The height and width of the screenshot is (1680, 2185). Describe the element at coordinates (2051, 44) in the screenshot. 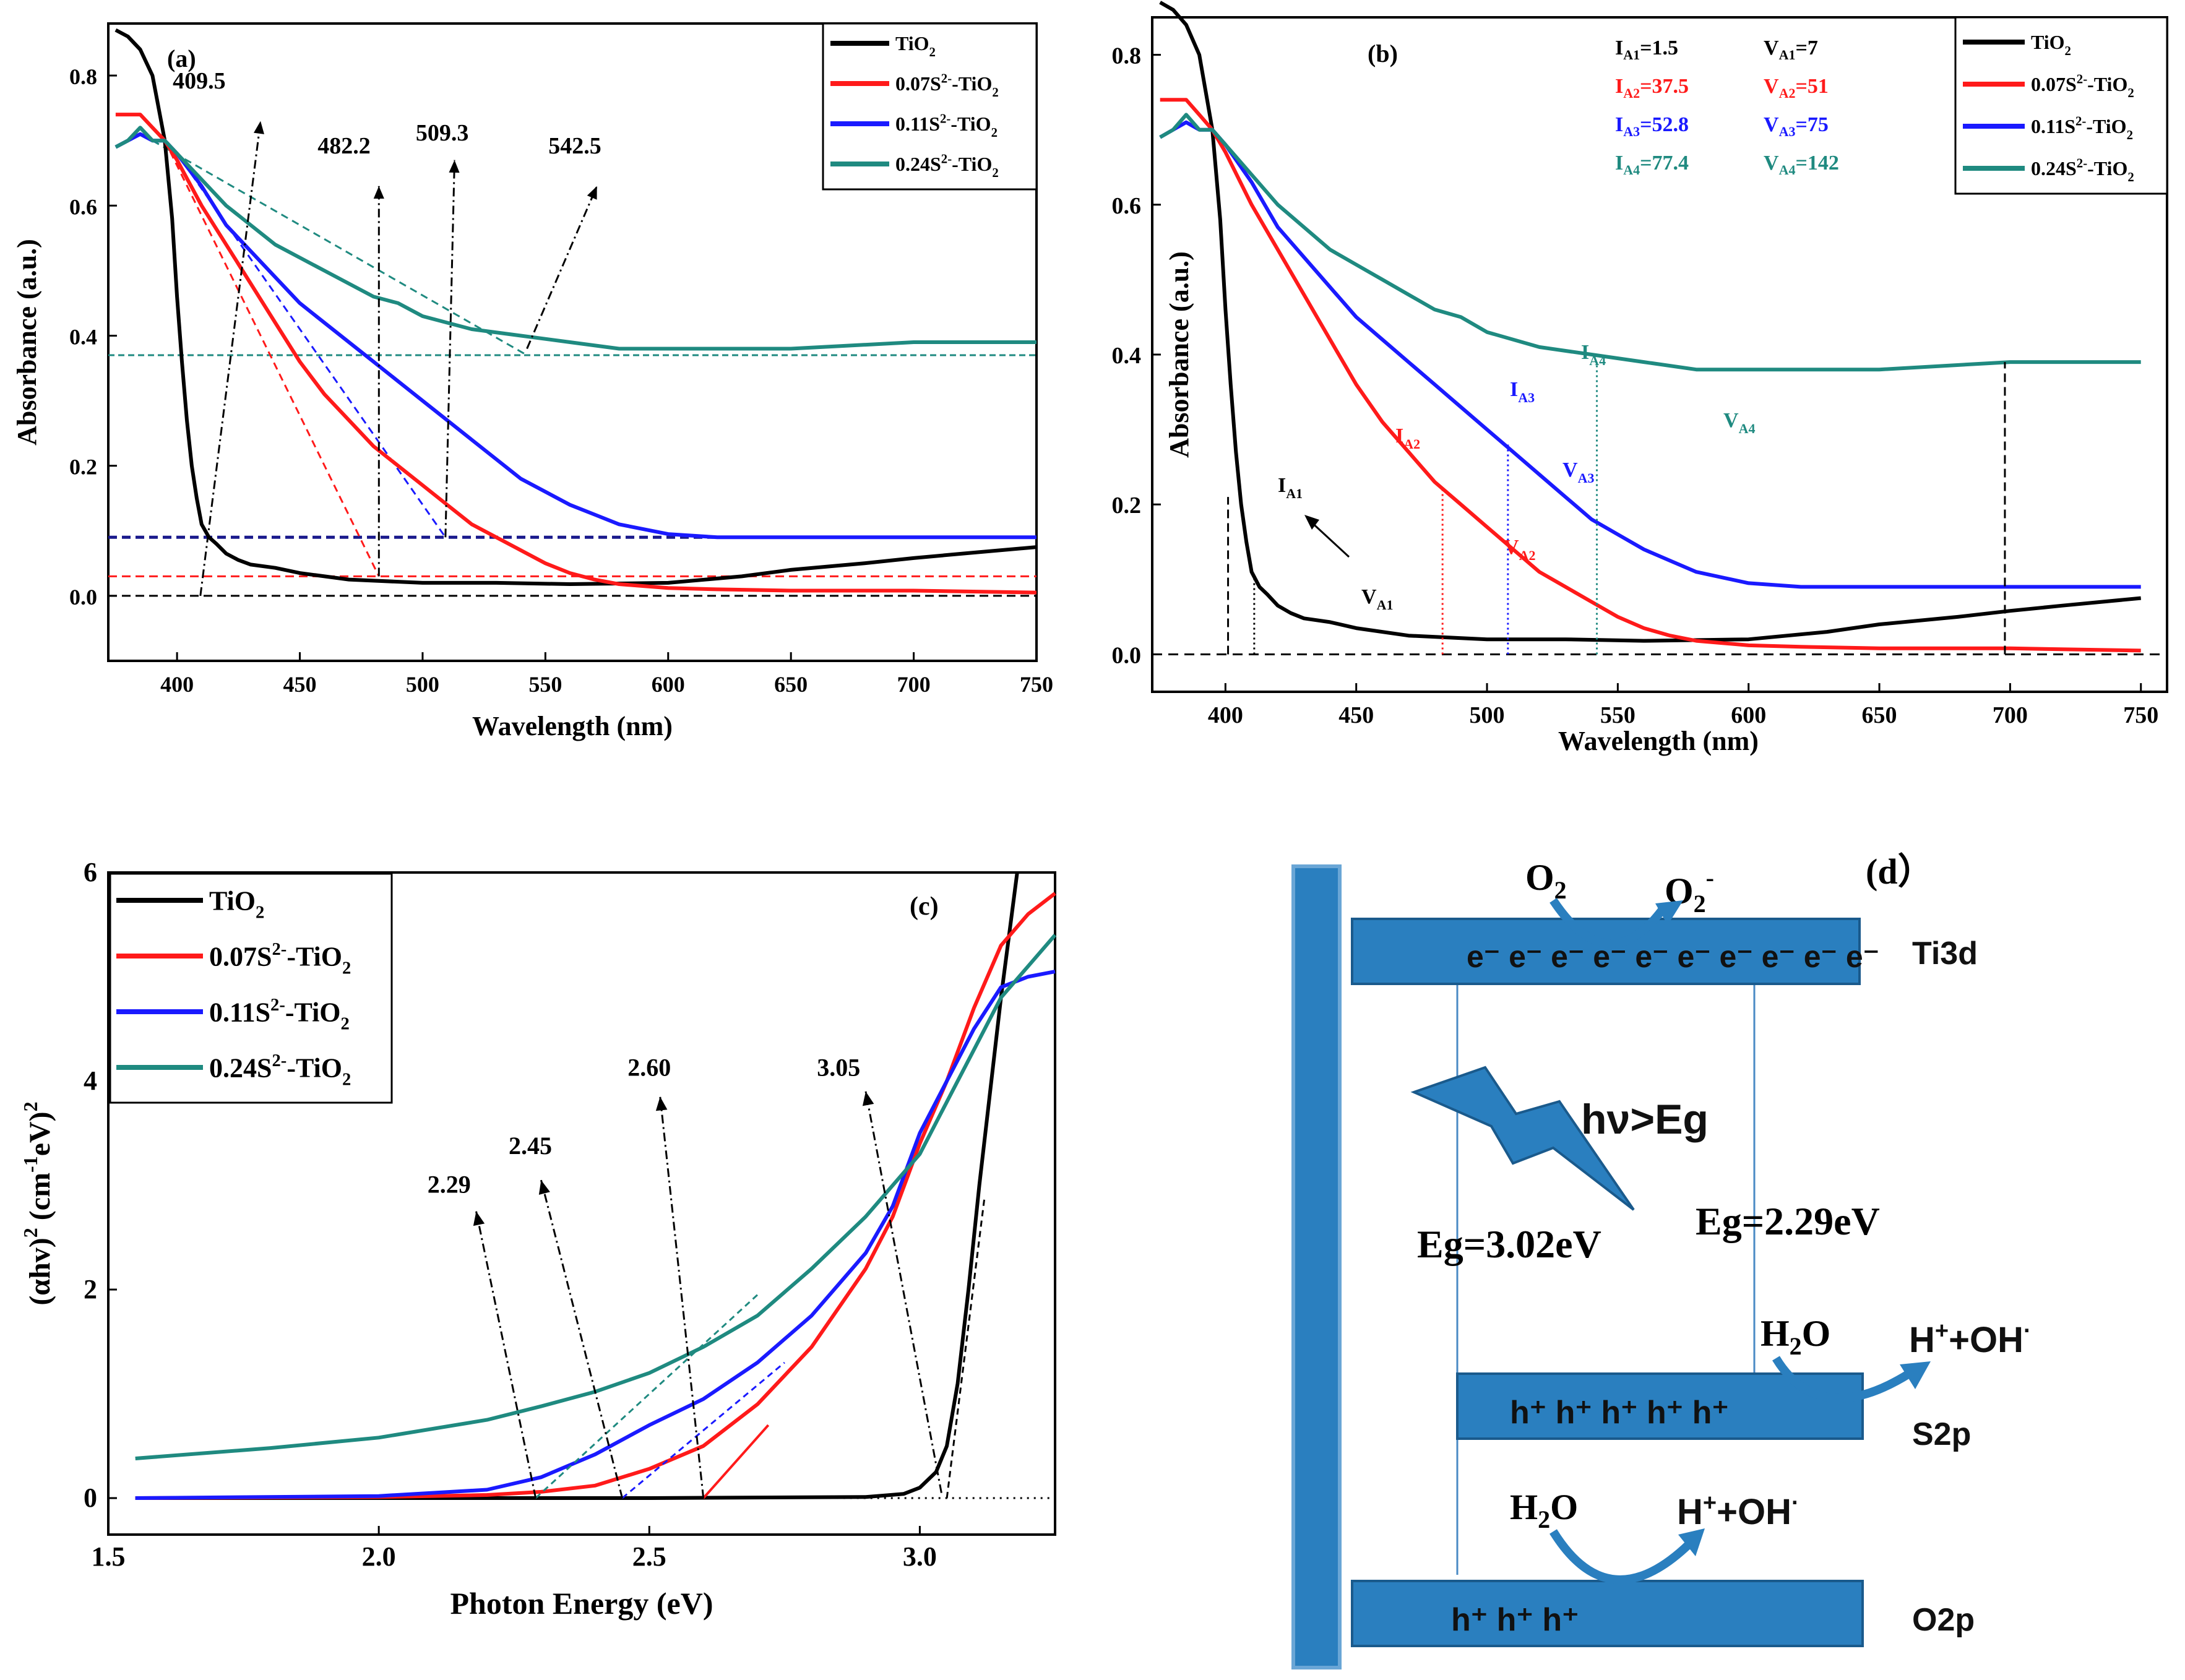

I see `b-legend-label-0: TiO2` at that location.